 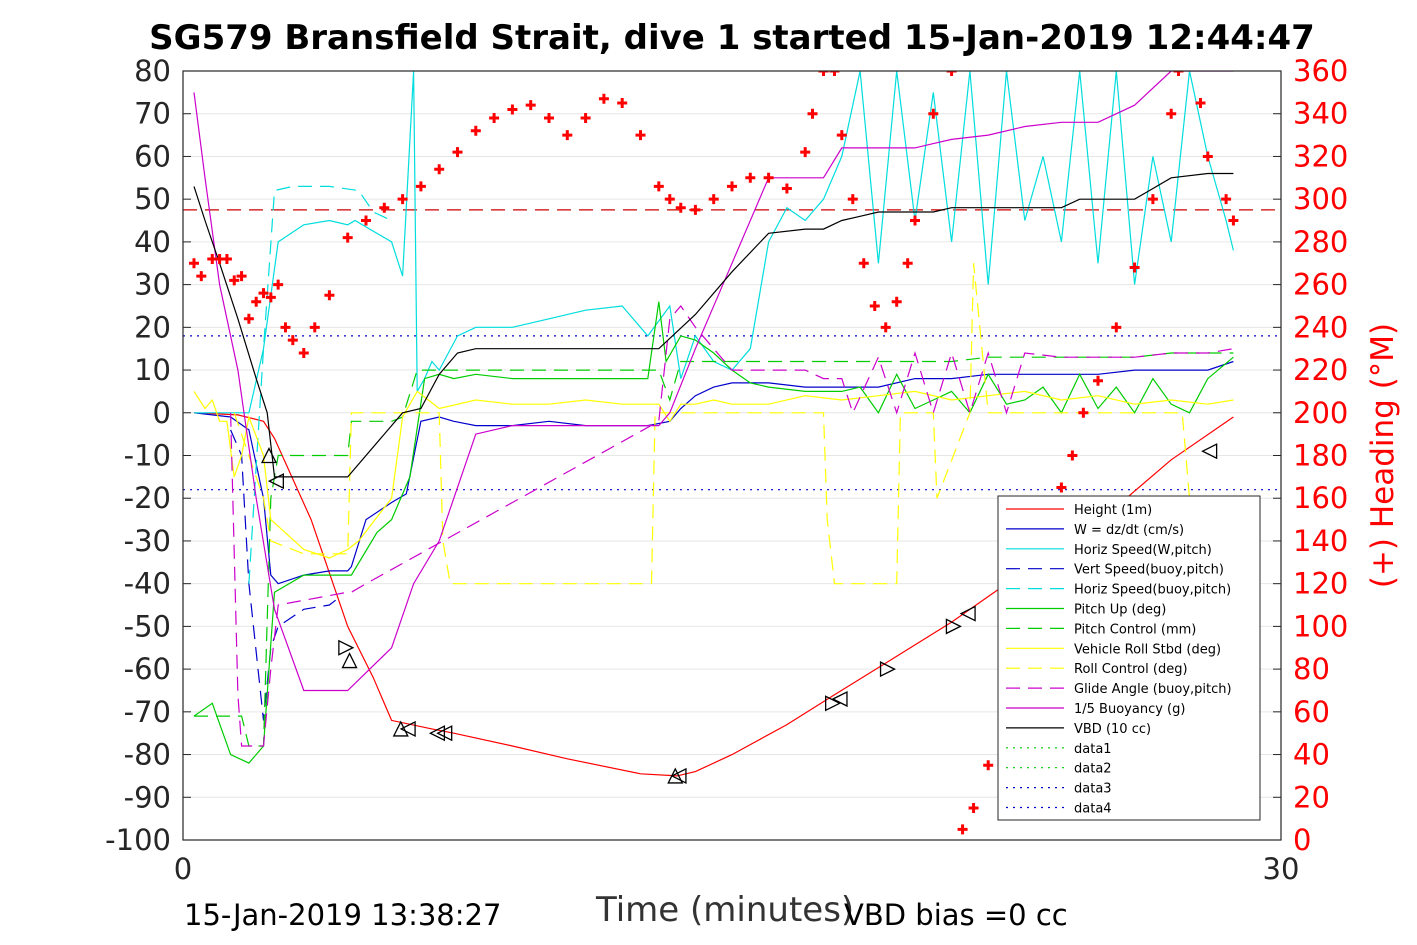 I want to click on y2-tick-label: 220, so click(x=1320, y=370).